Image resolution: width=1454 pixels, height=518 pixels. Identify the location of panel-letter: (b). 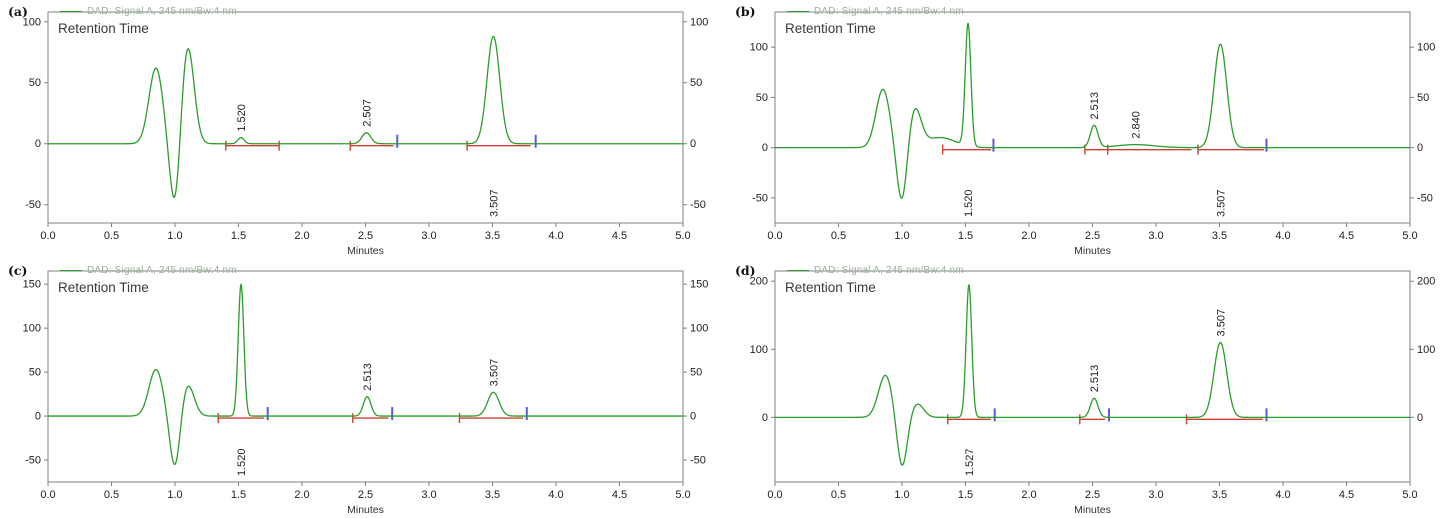
(745, 11).